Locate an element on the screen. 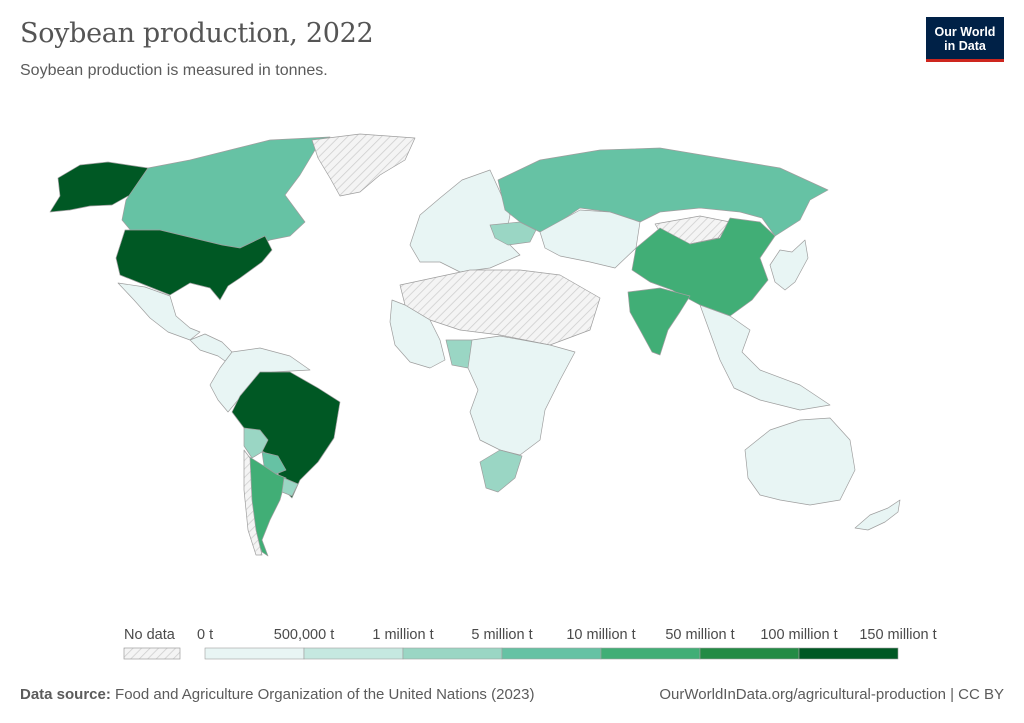  map-region: North & West Africa is located at coordinates (417, 334).